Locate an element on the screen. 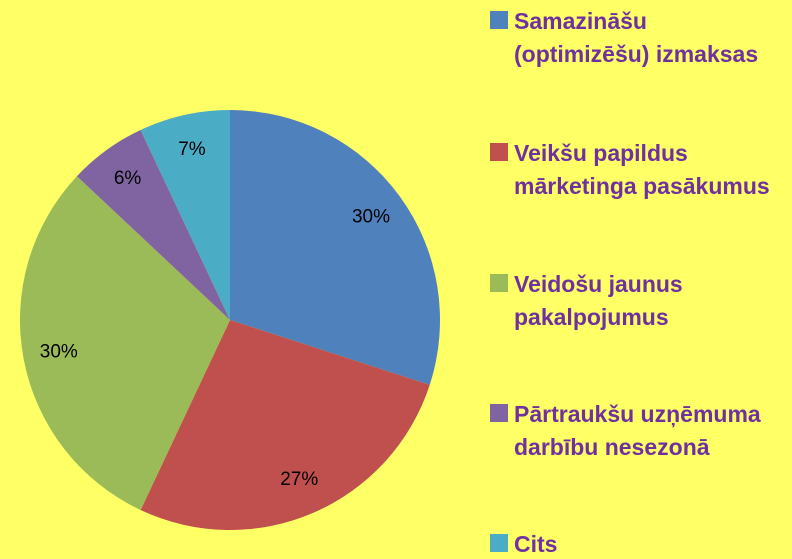 The image size is (792, 559). legend-label: Cits is located at coordinates (536, 544).